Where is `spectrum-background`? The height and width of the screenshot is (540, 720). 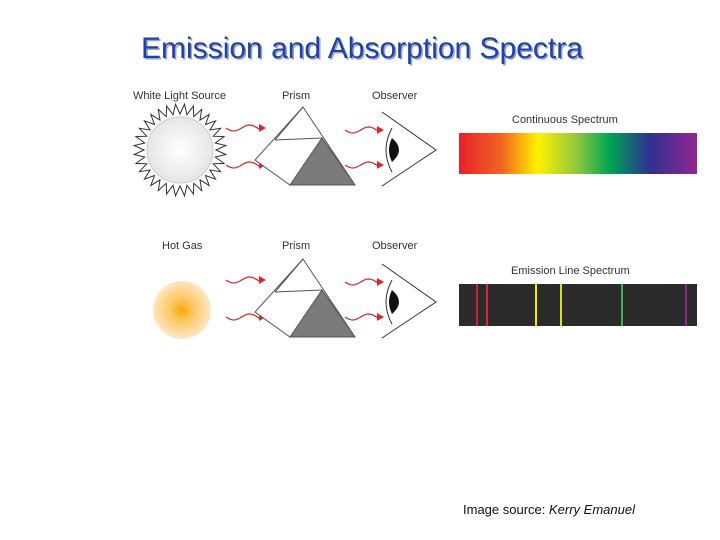
spectrum-background is located at coordinates (578, 305).